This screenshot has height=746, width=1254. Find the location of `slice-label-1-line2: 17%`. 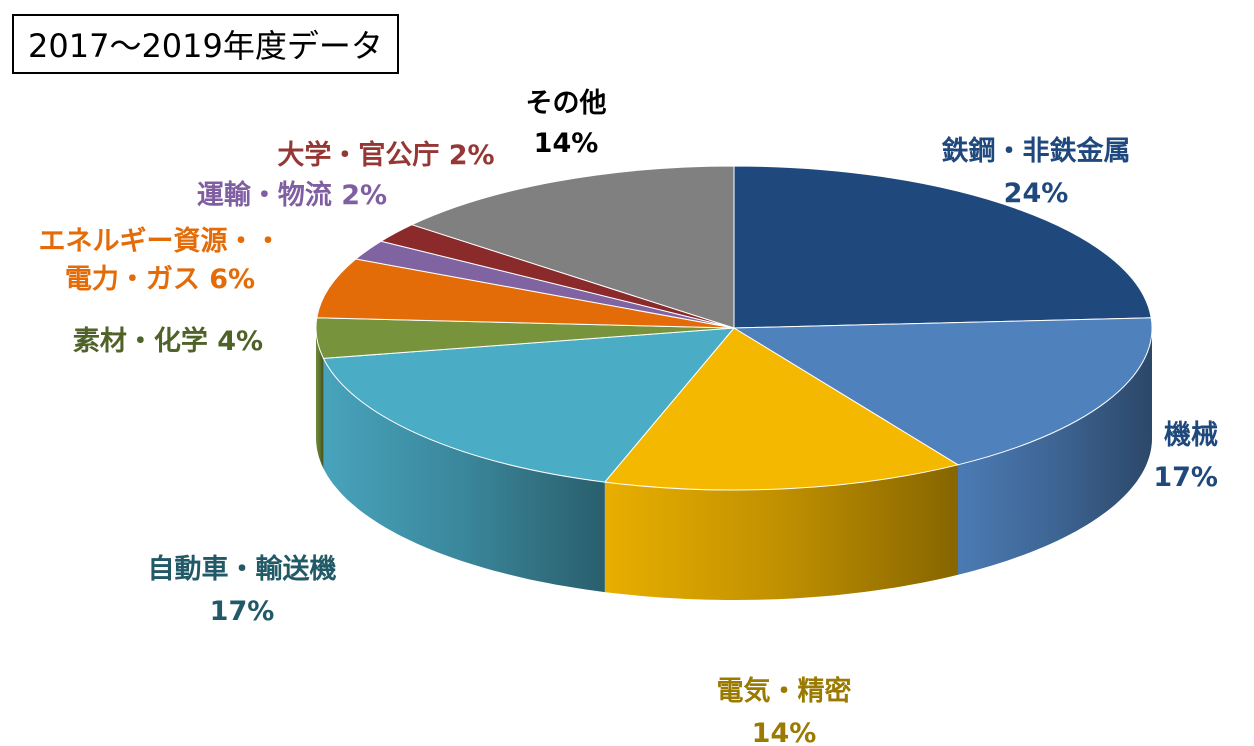

slice-label-1-line2: 17% is located at coordinates (1185, 477).